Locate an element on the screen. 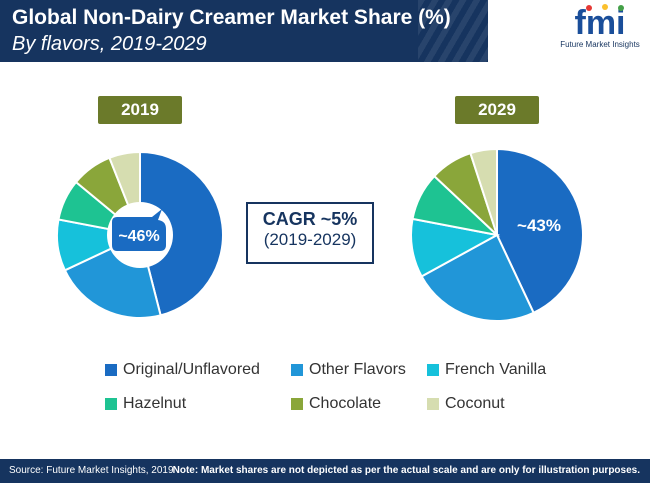 The image size is (650, 483). cagr-label: CAGR ~5% is located at coordinates (310, 219).